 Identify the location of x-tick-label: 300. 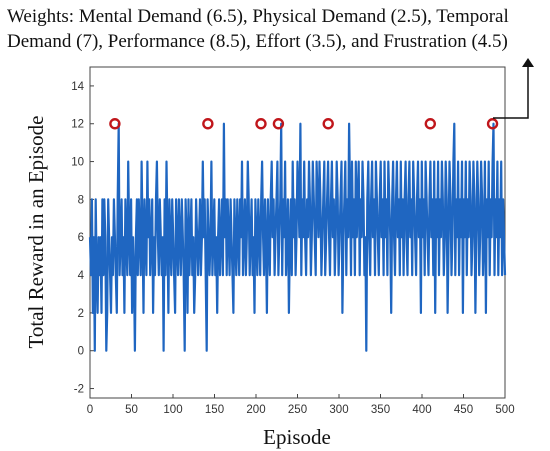
(338, 410).